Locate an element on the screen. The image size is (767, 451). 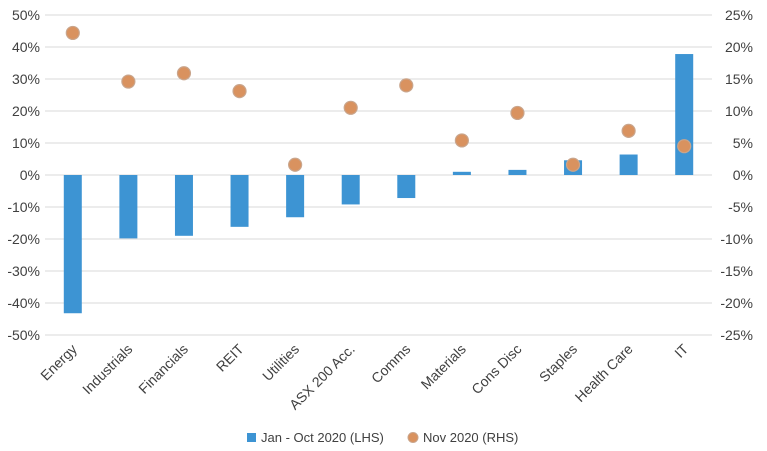
category-label: REIT is located at coordinates (230, 357).